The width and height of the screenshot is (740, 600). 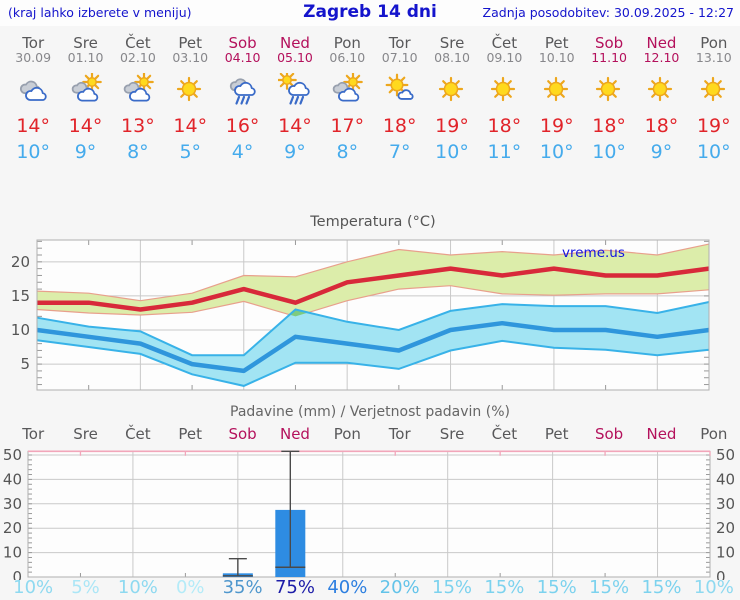 I want to click on low-temp: 8°, so click(x=138, y=152).